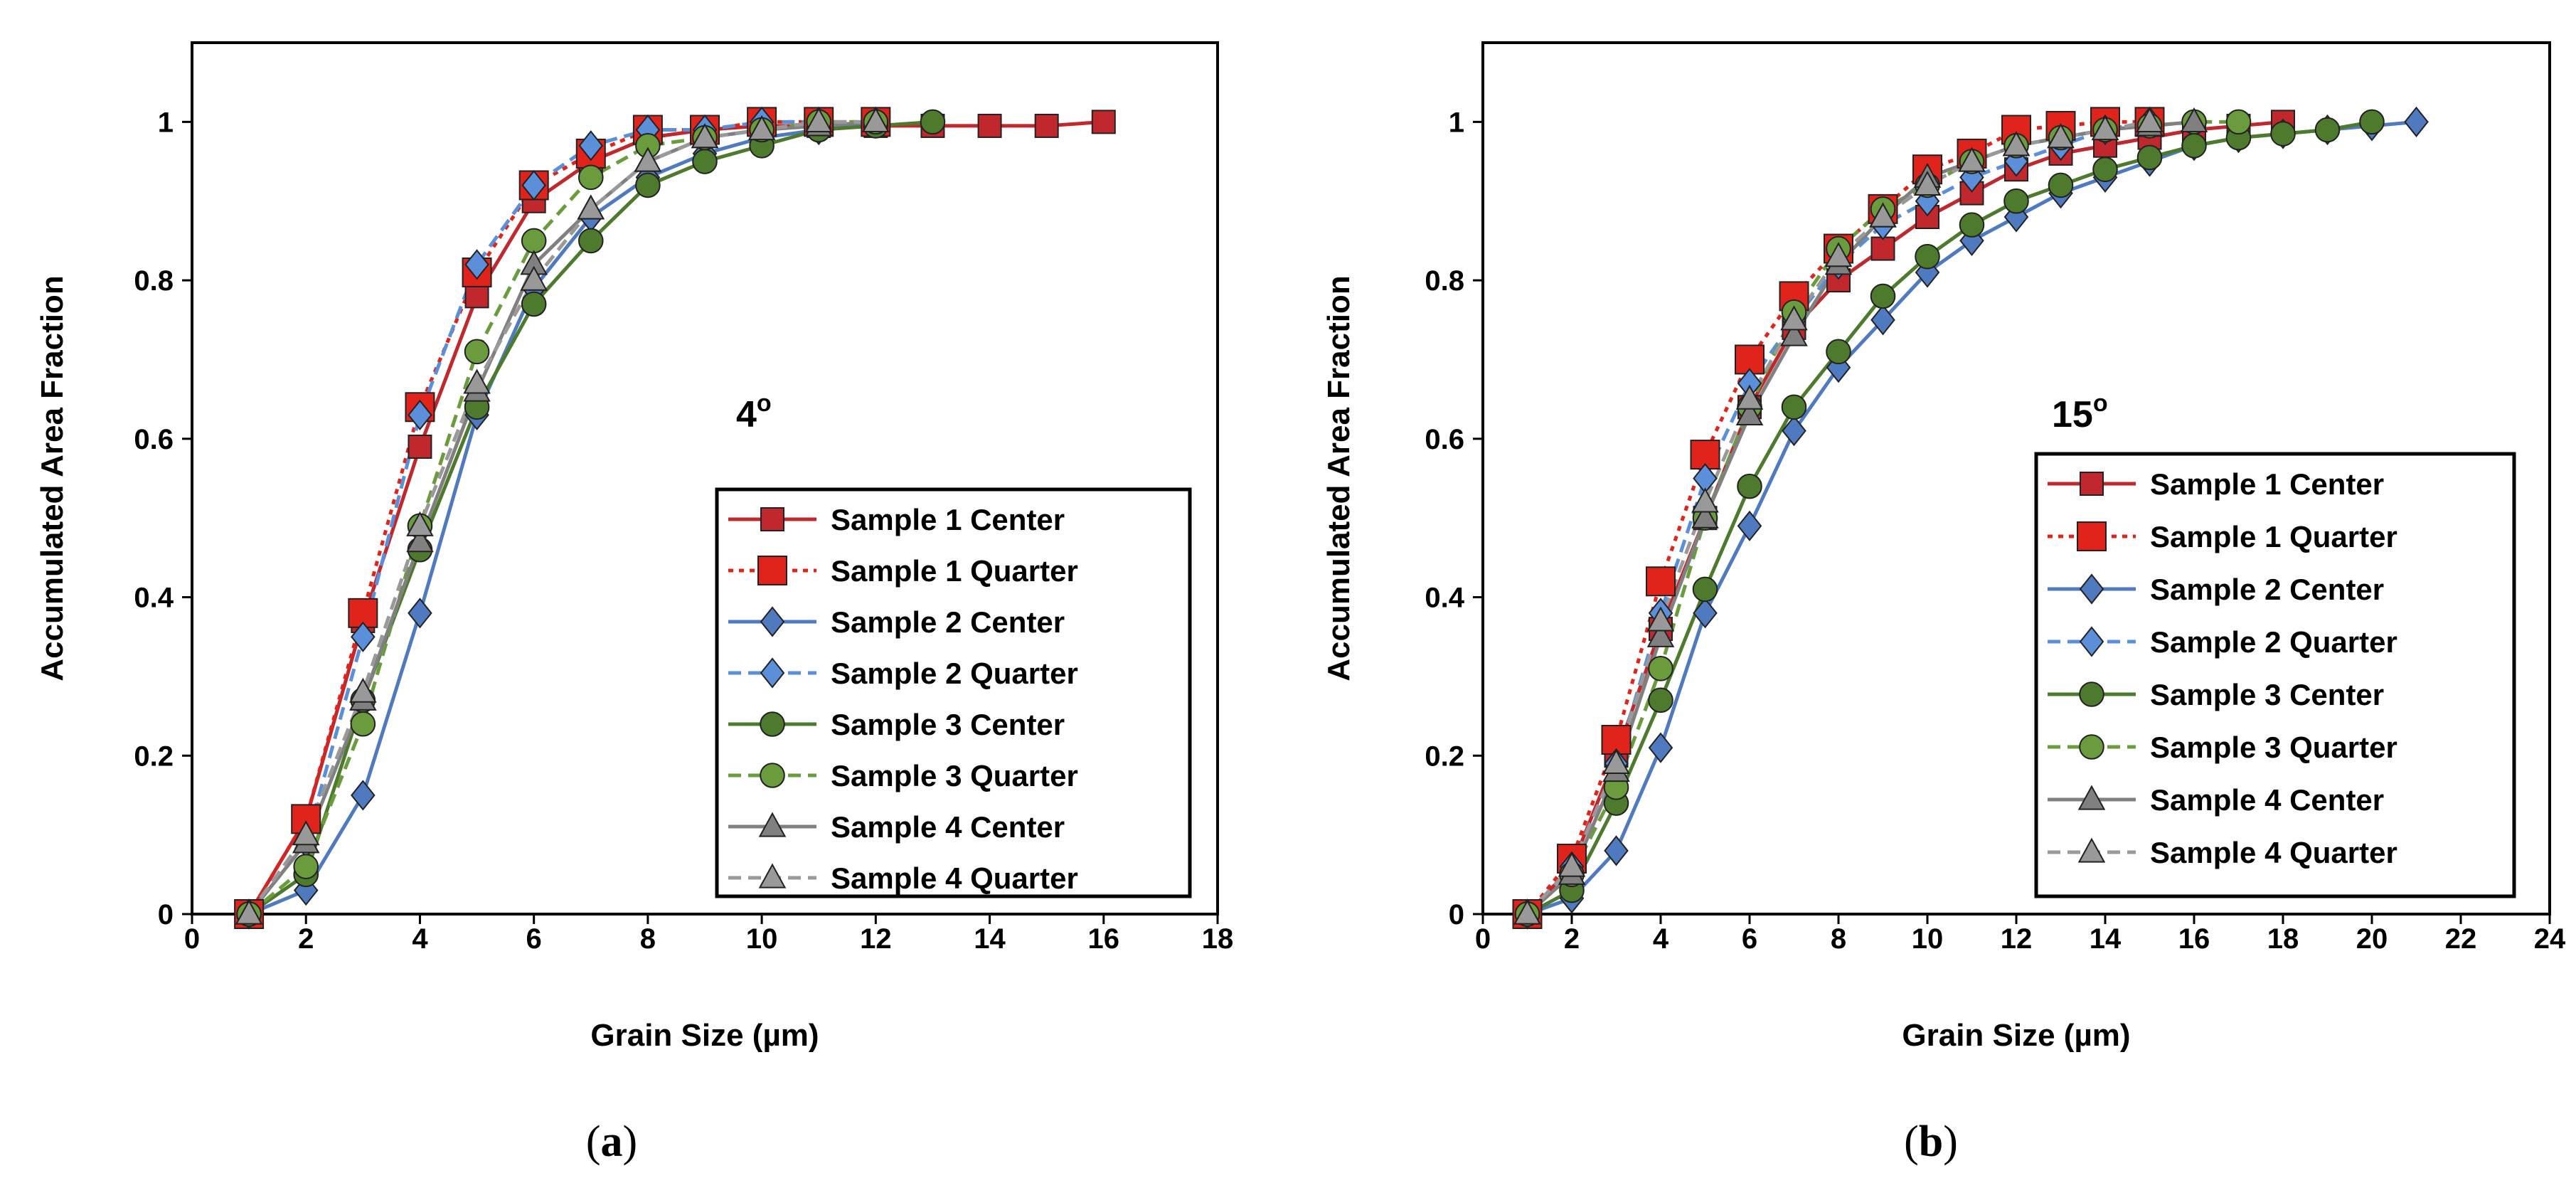 The height and width of the screenshot is (1178, 2576). I want to click on x-tick-label: 14, so click(990, 939).